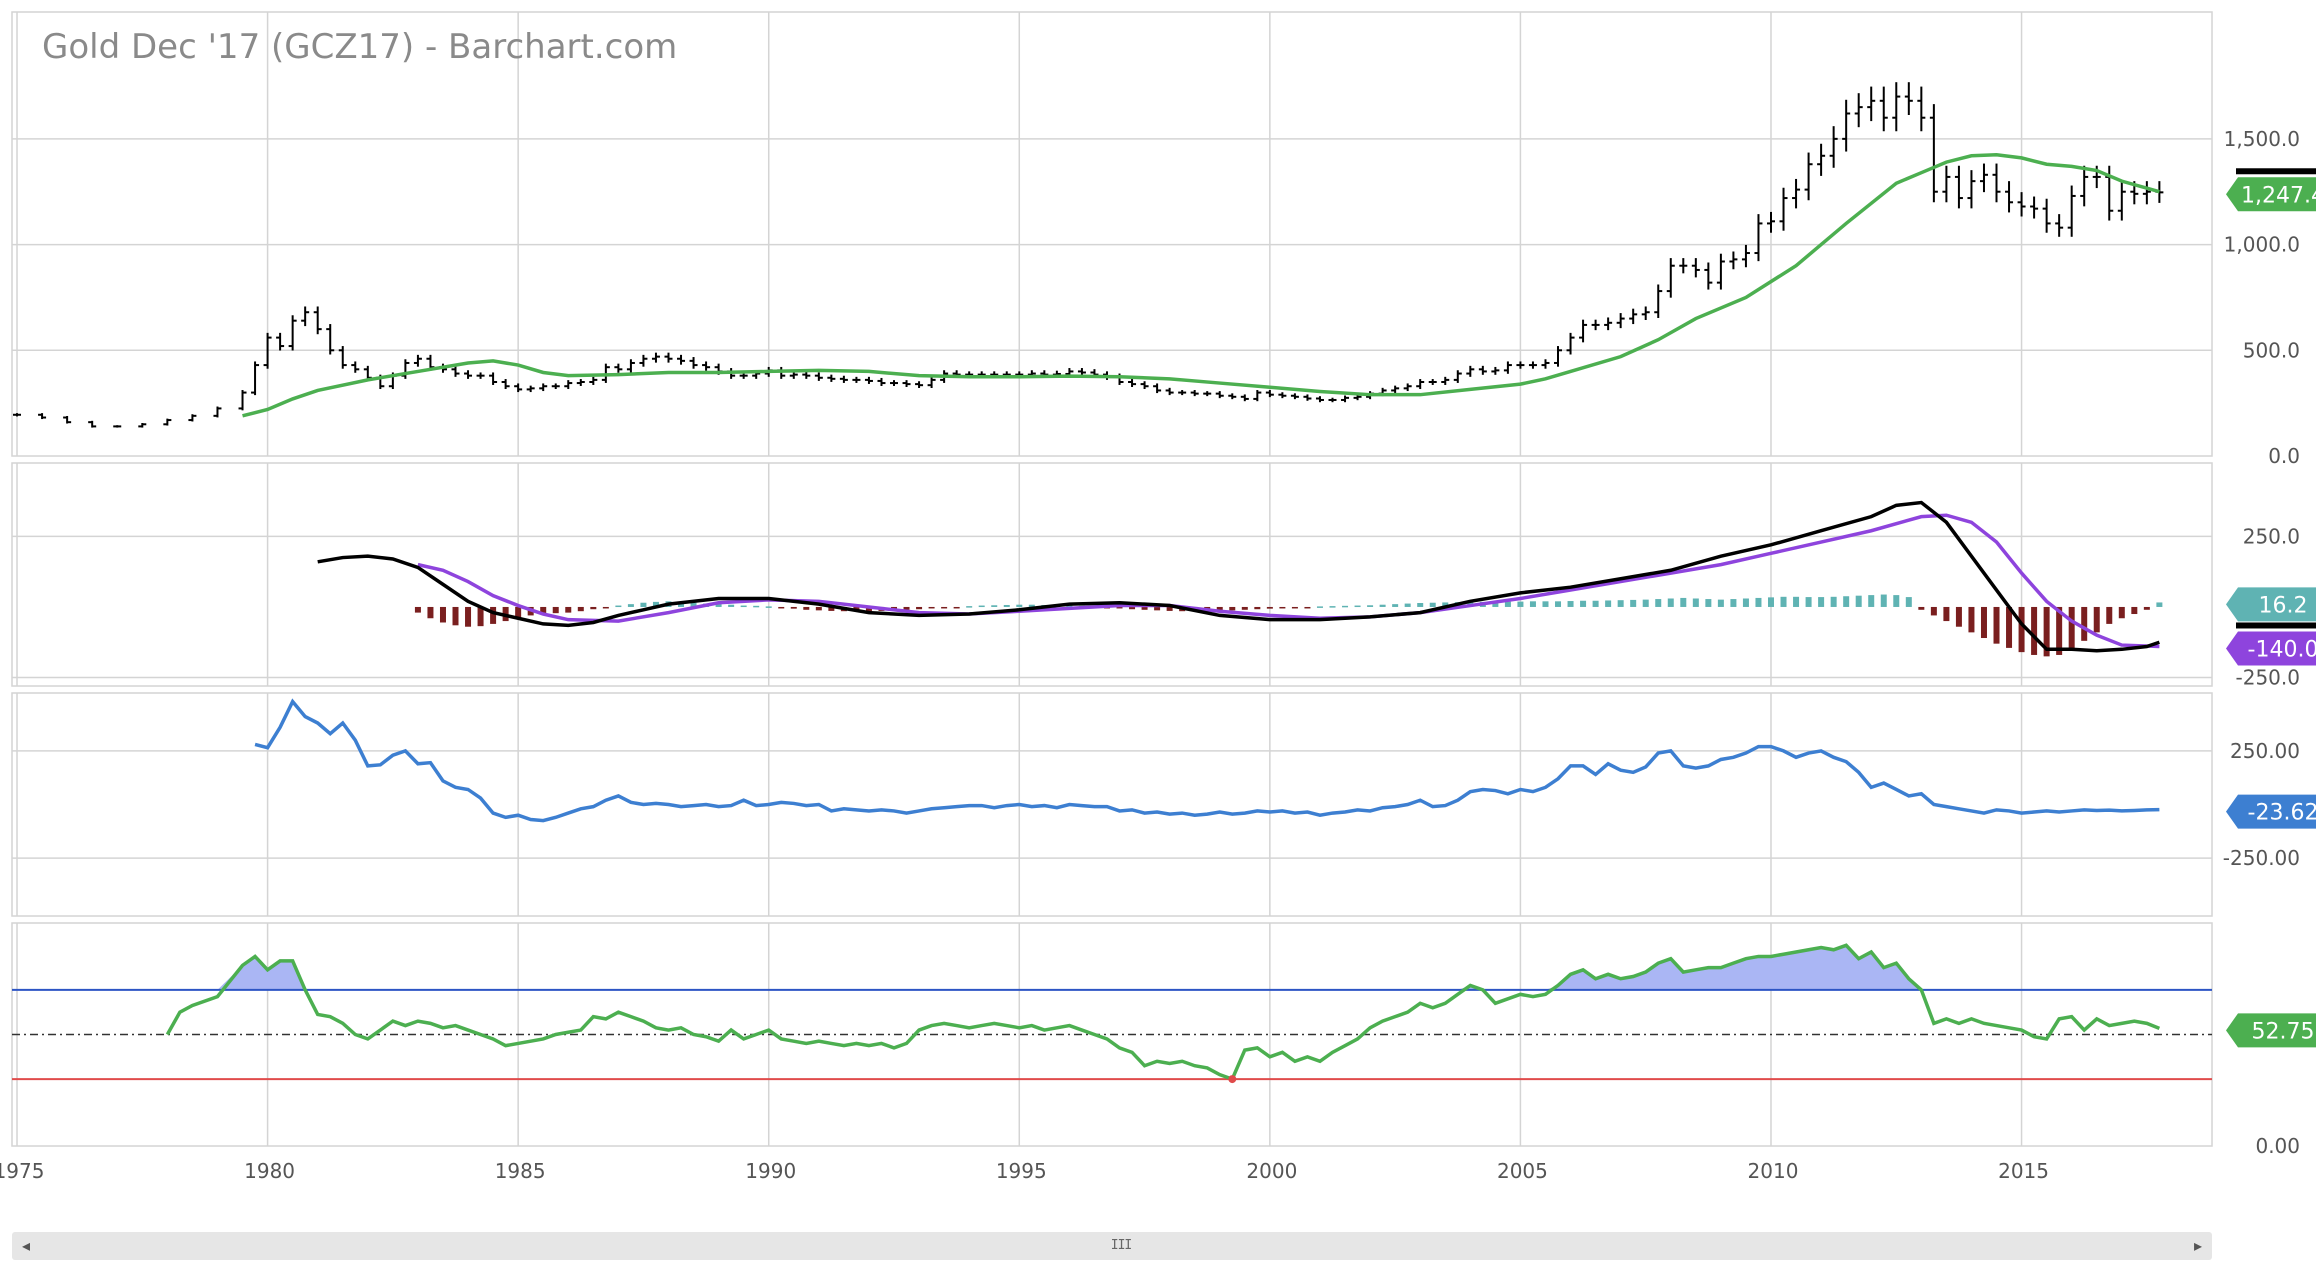 This screenshot has height=1276, width=2316. Describe the element at coordinates (1522, 1171) in the screenshot. I see `x-tick-label: 2005` at that location.